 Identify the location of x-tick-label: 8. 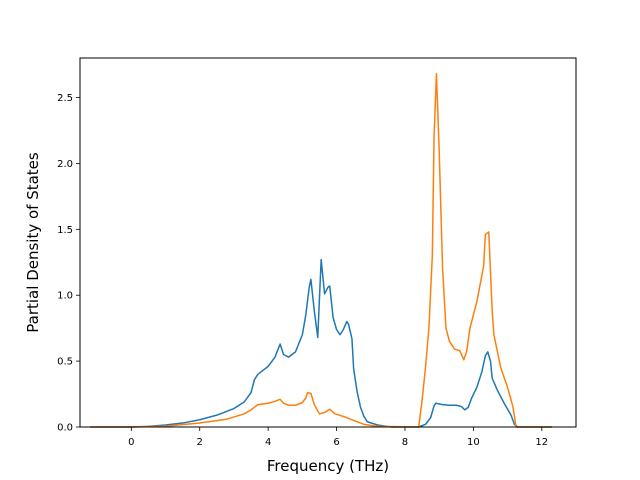
(405, 442).